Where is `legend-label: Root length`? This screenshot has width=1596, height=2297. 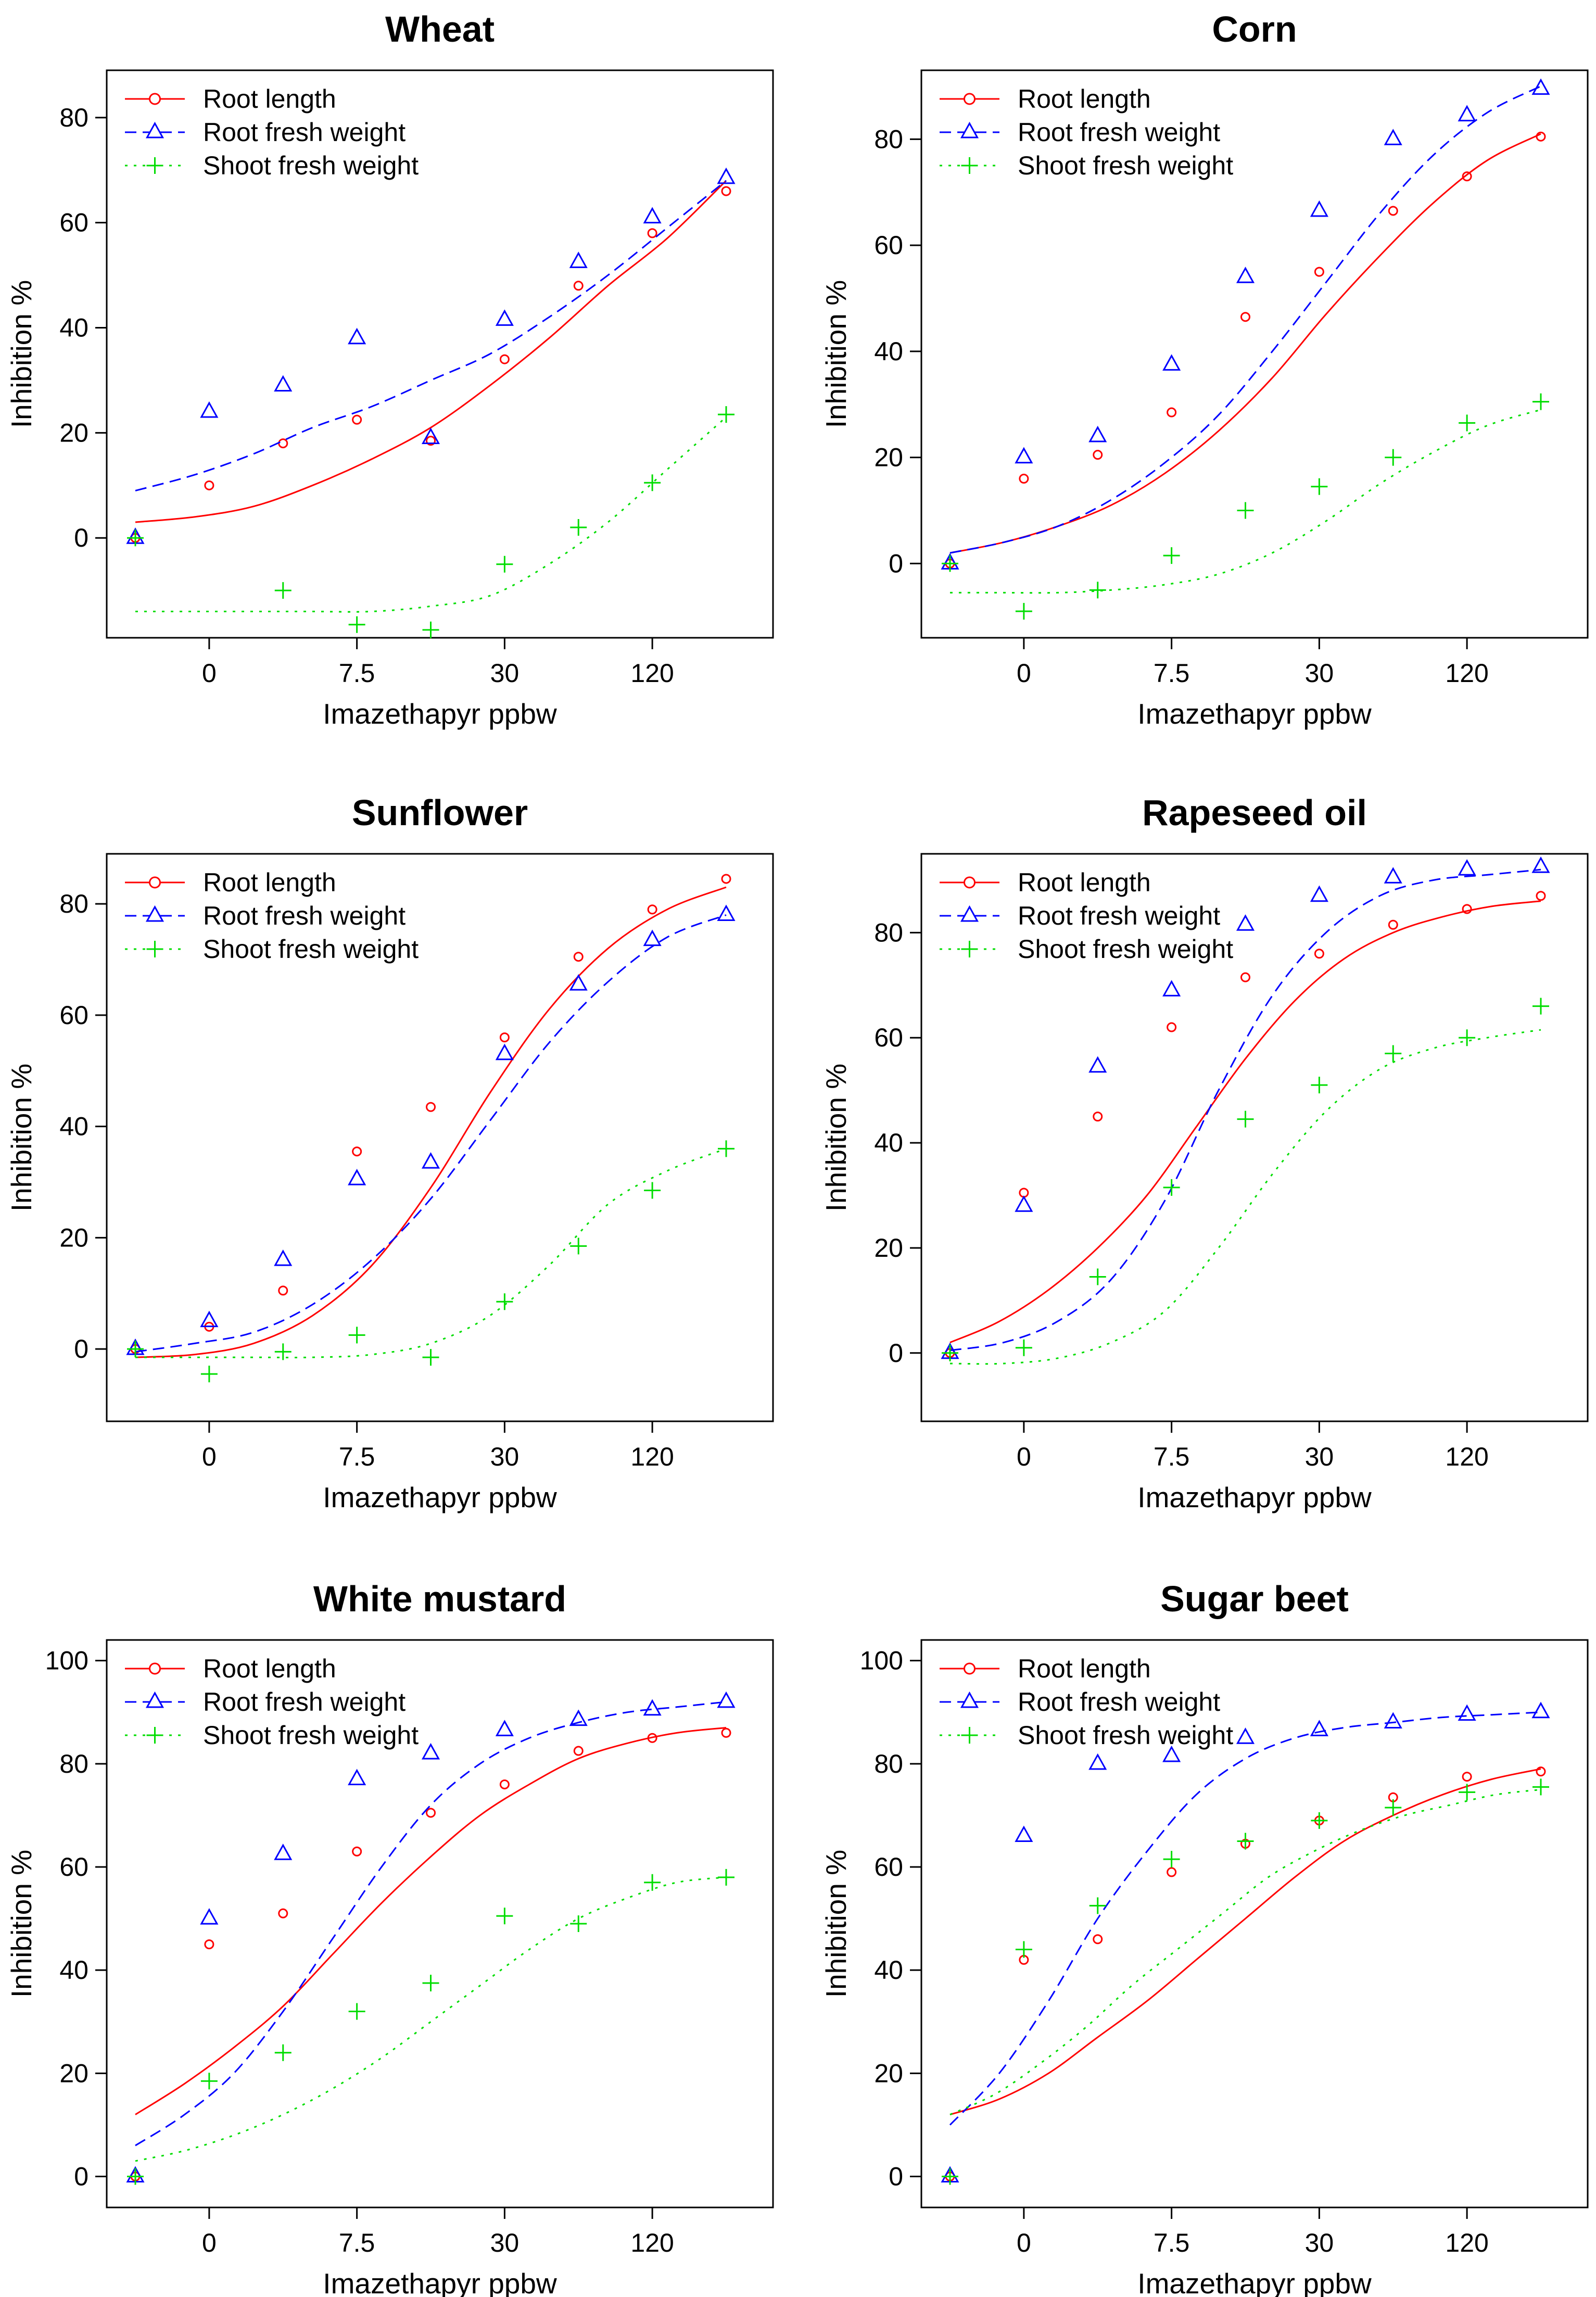
legend-label: Root length is located at coordinates (1084, 99).